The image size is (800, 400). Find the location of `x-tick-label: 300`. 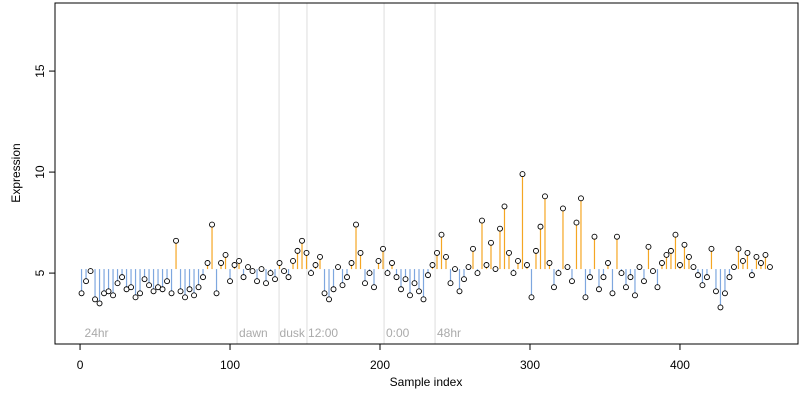

x-tick-label: 300 is located at coordinates (530, 365).